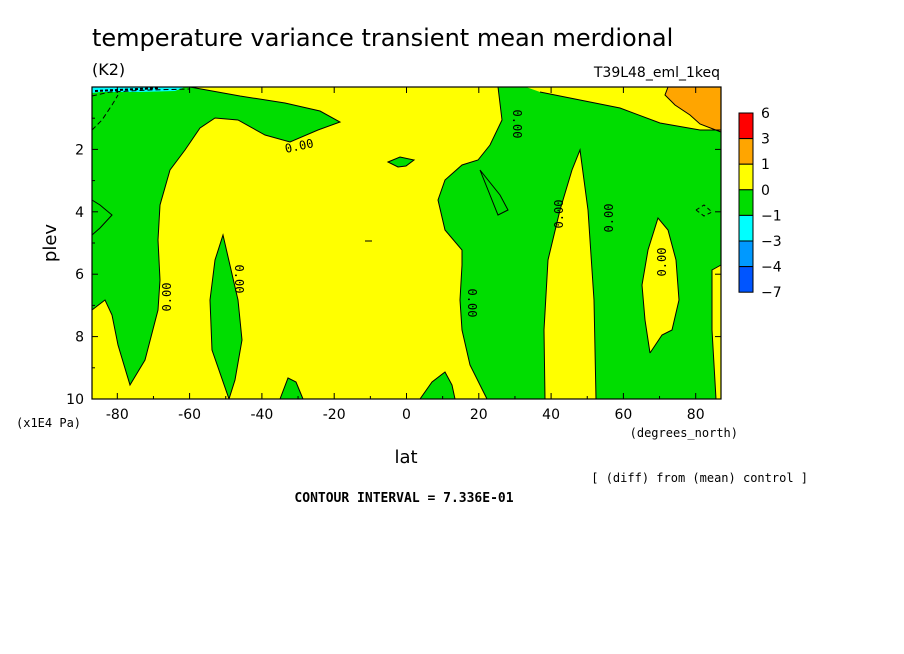  What do you see at coordinates (334, 415) in the screenshot?
I see `x-tick-label: -20` at bounding box center [334, 415].